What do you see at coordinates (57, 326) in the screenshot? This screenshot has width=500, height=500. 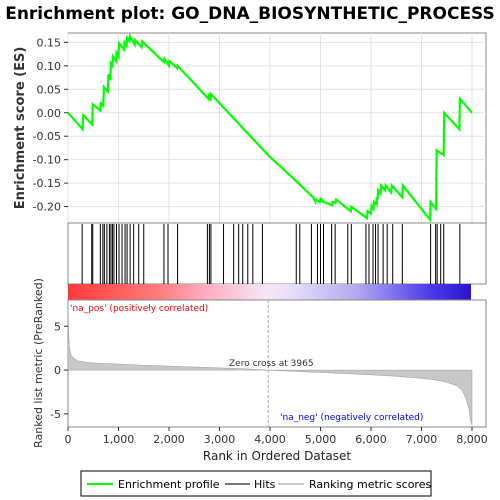 I see `metric-y-tick-label: 5` at bounding box center [57, 326].